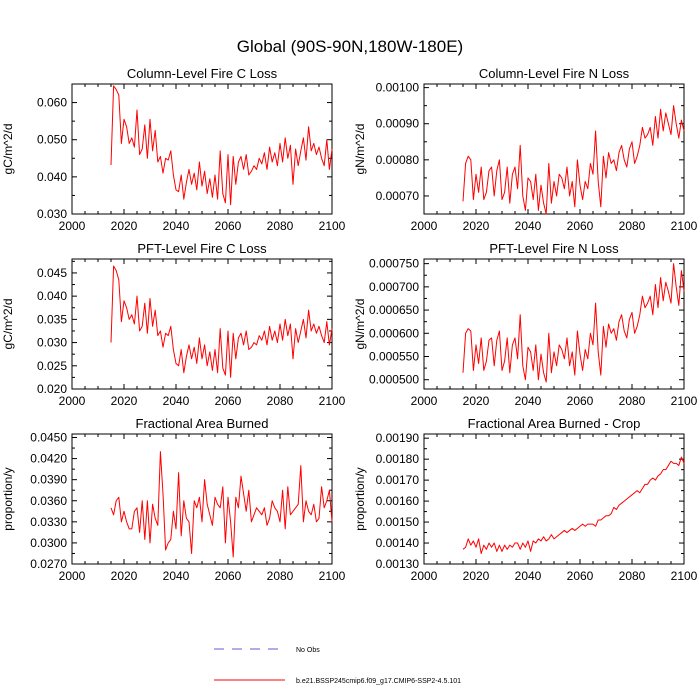 The width and height of the screenshot is (700, 700). I want to click on y-tick-label: 0.000500, so click(394, 380).